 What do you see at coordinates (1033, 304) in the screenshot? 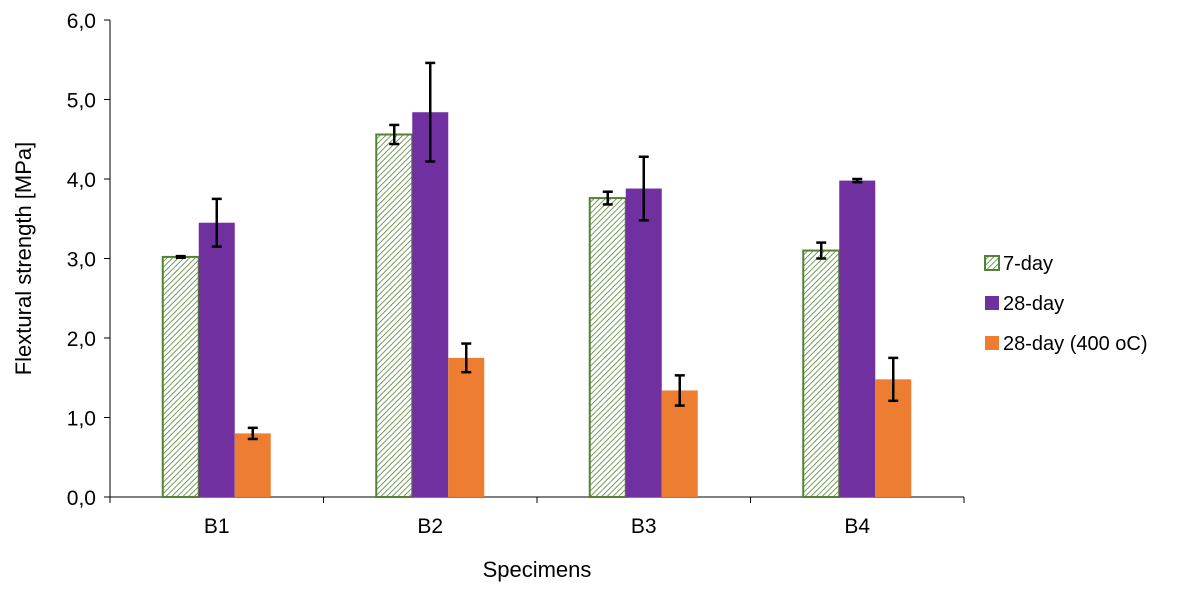
I see `legend-label: 28-day` at bounding box center [1033, 304].